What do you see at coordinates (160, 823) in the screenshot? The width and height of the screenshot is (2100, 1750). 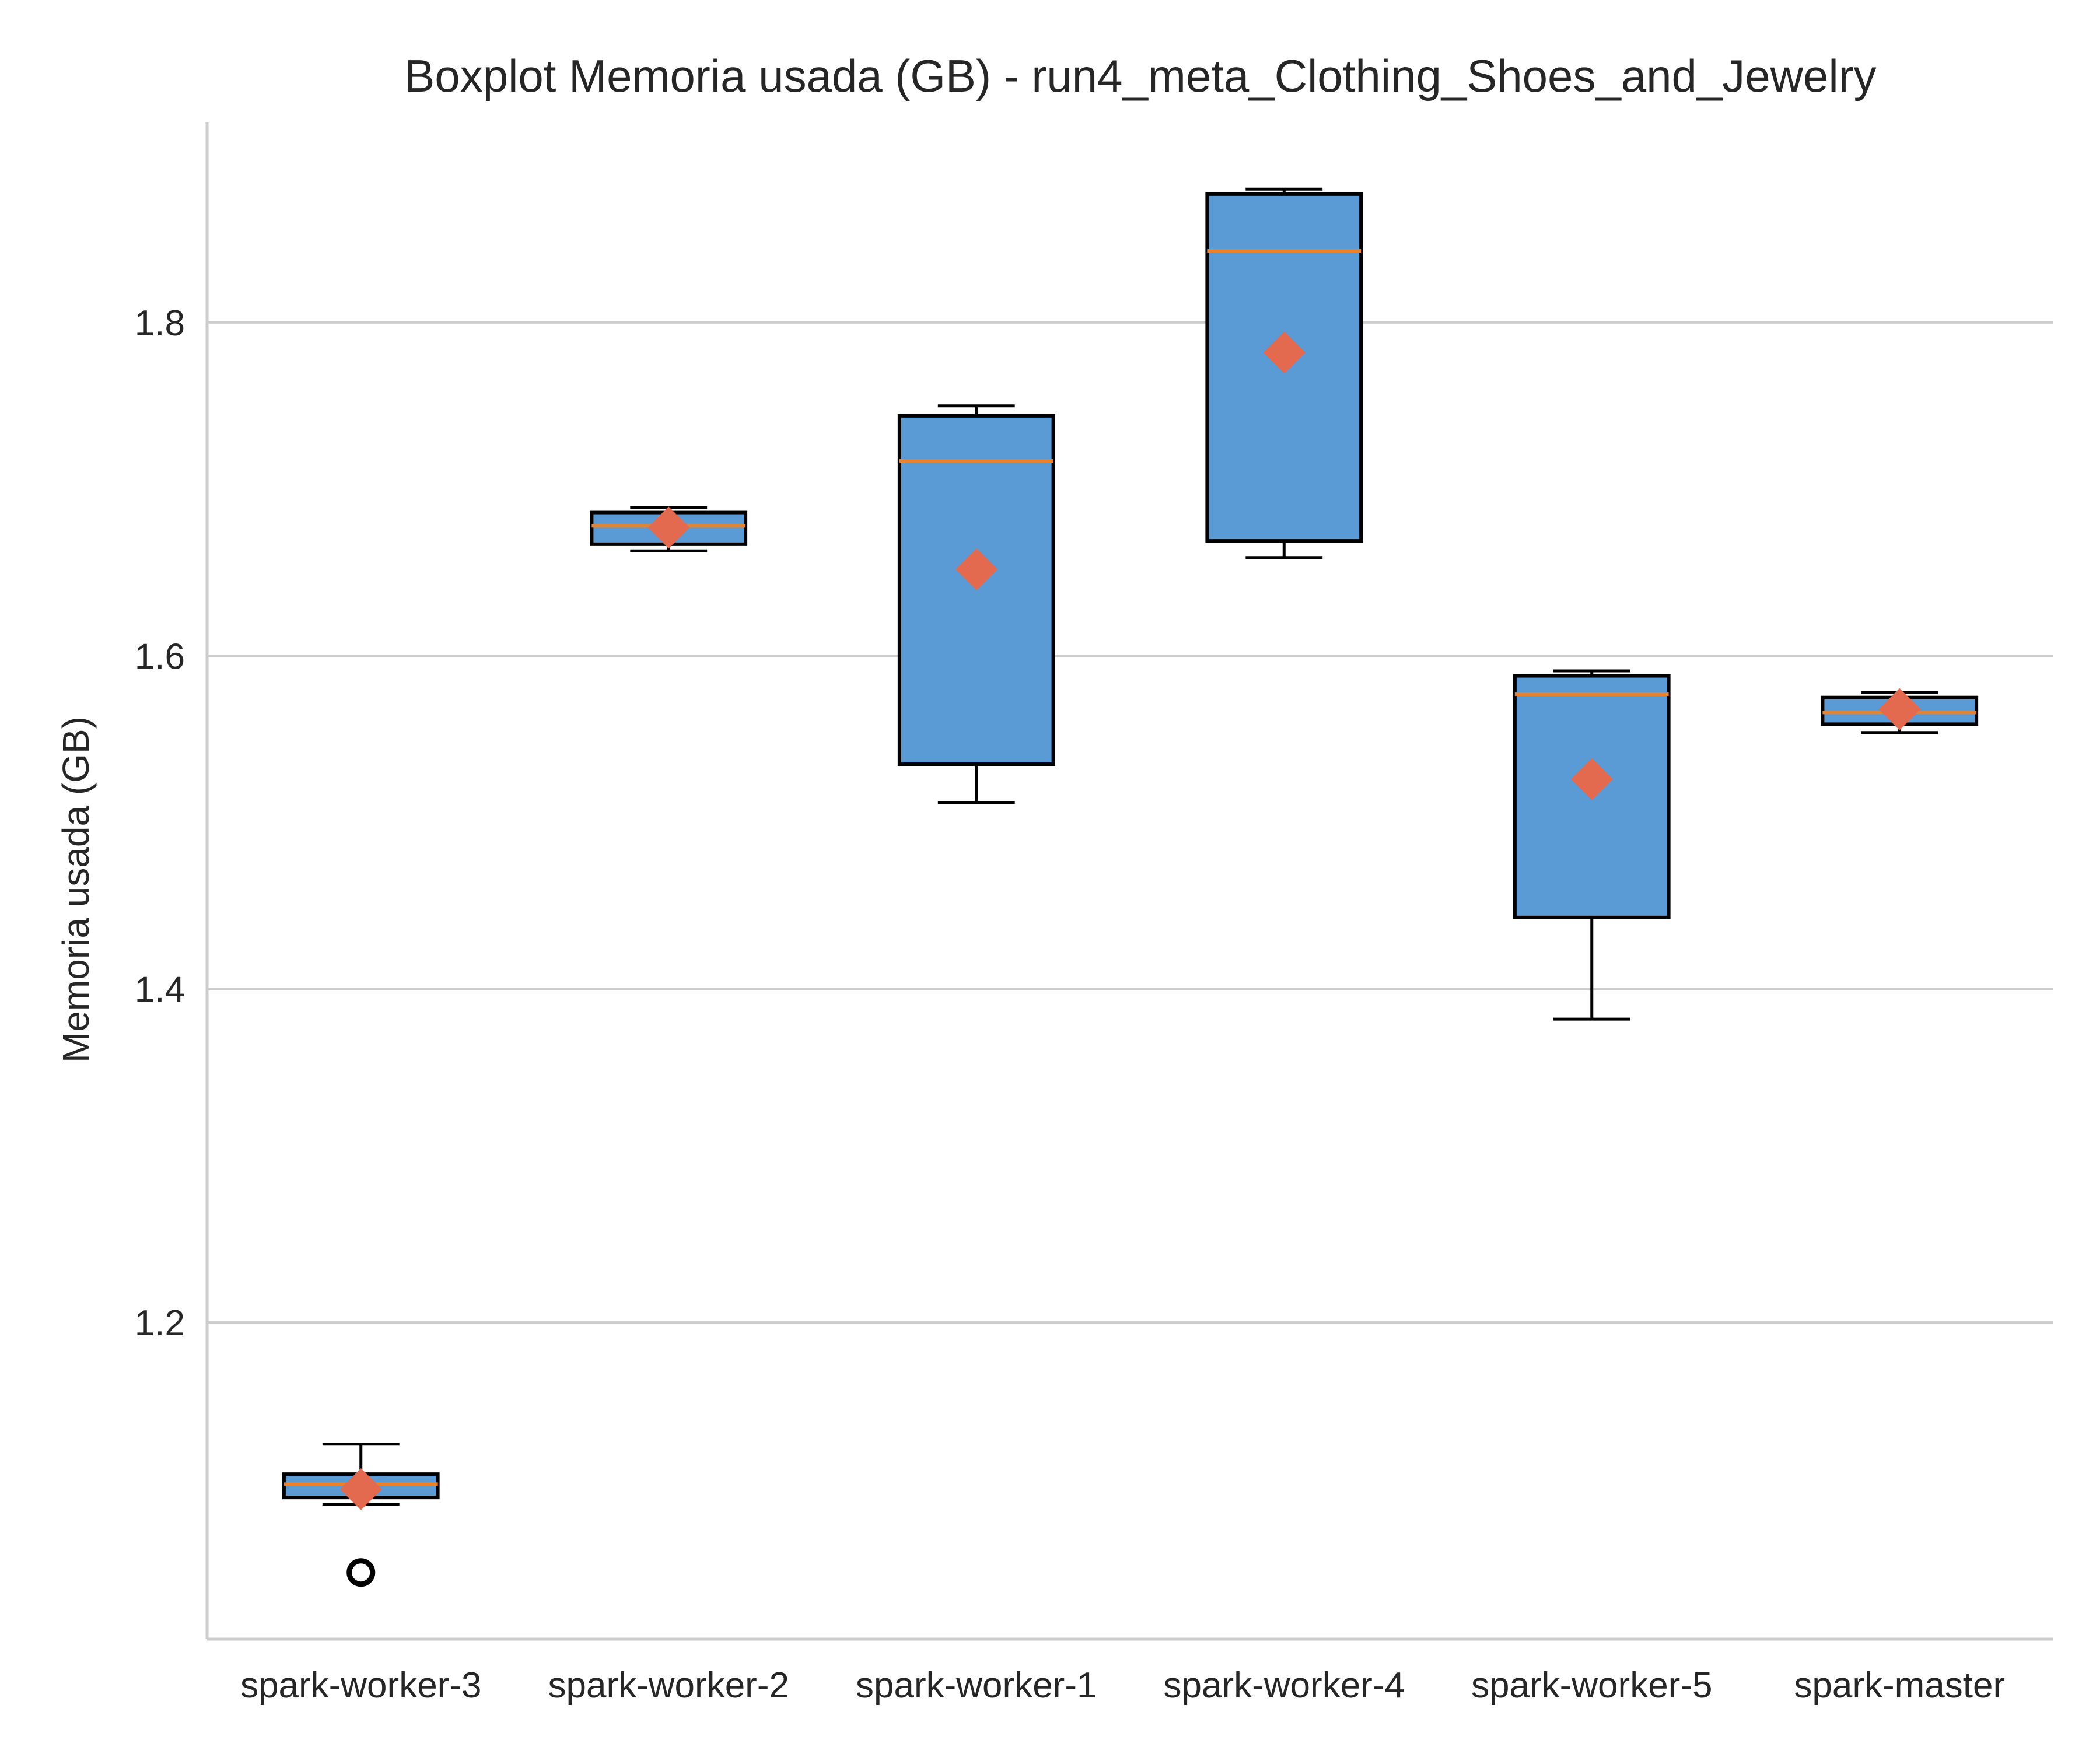 I see `y-axis-ticks: 1.2 1.4 1.6 1.8` at bounding box center [160, 823].